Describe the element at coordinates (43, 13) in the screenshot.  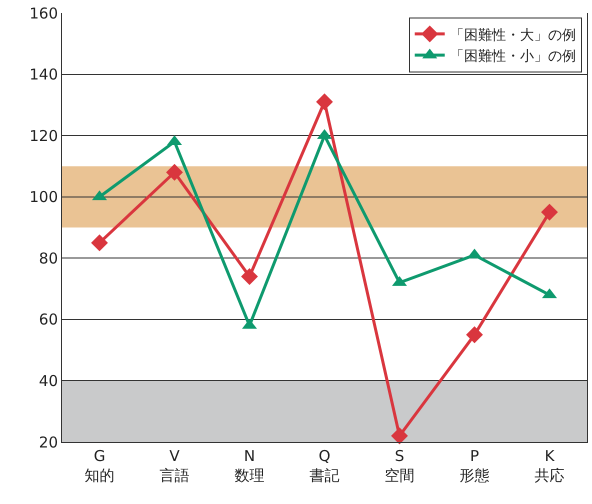
I see `y-tick-label: 160` at that location.